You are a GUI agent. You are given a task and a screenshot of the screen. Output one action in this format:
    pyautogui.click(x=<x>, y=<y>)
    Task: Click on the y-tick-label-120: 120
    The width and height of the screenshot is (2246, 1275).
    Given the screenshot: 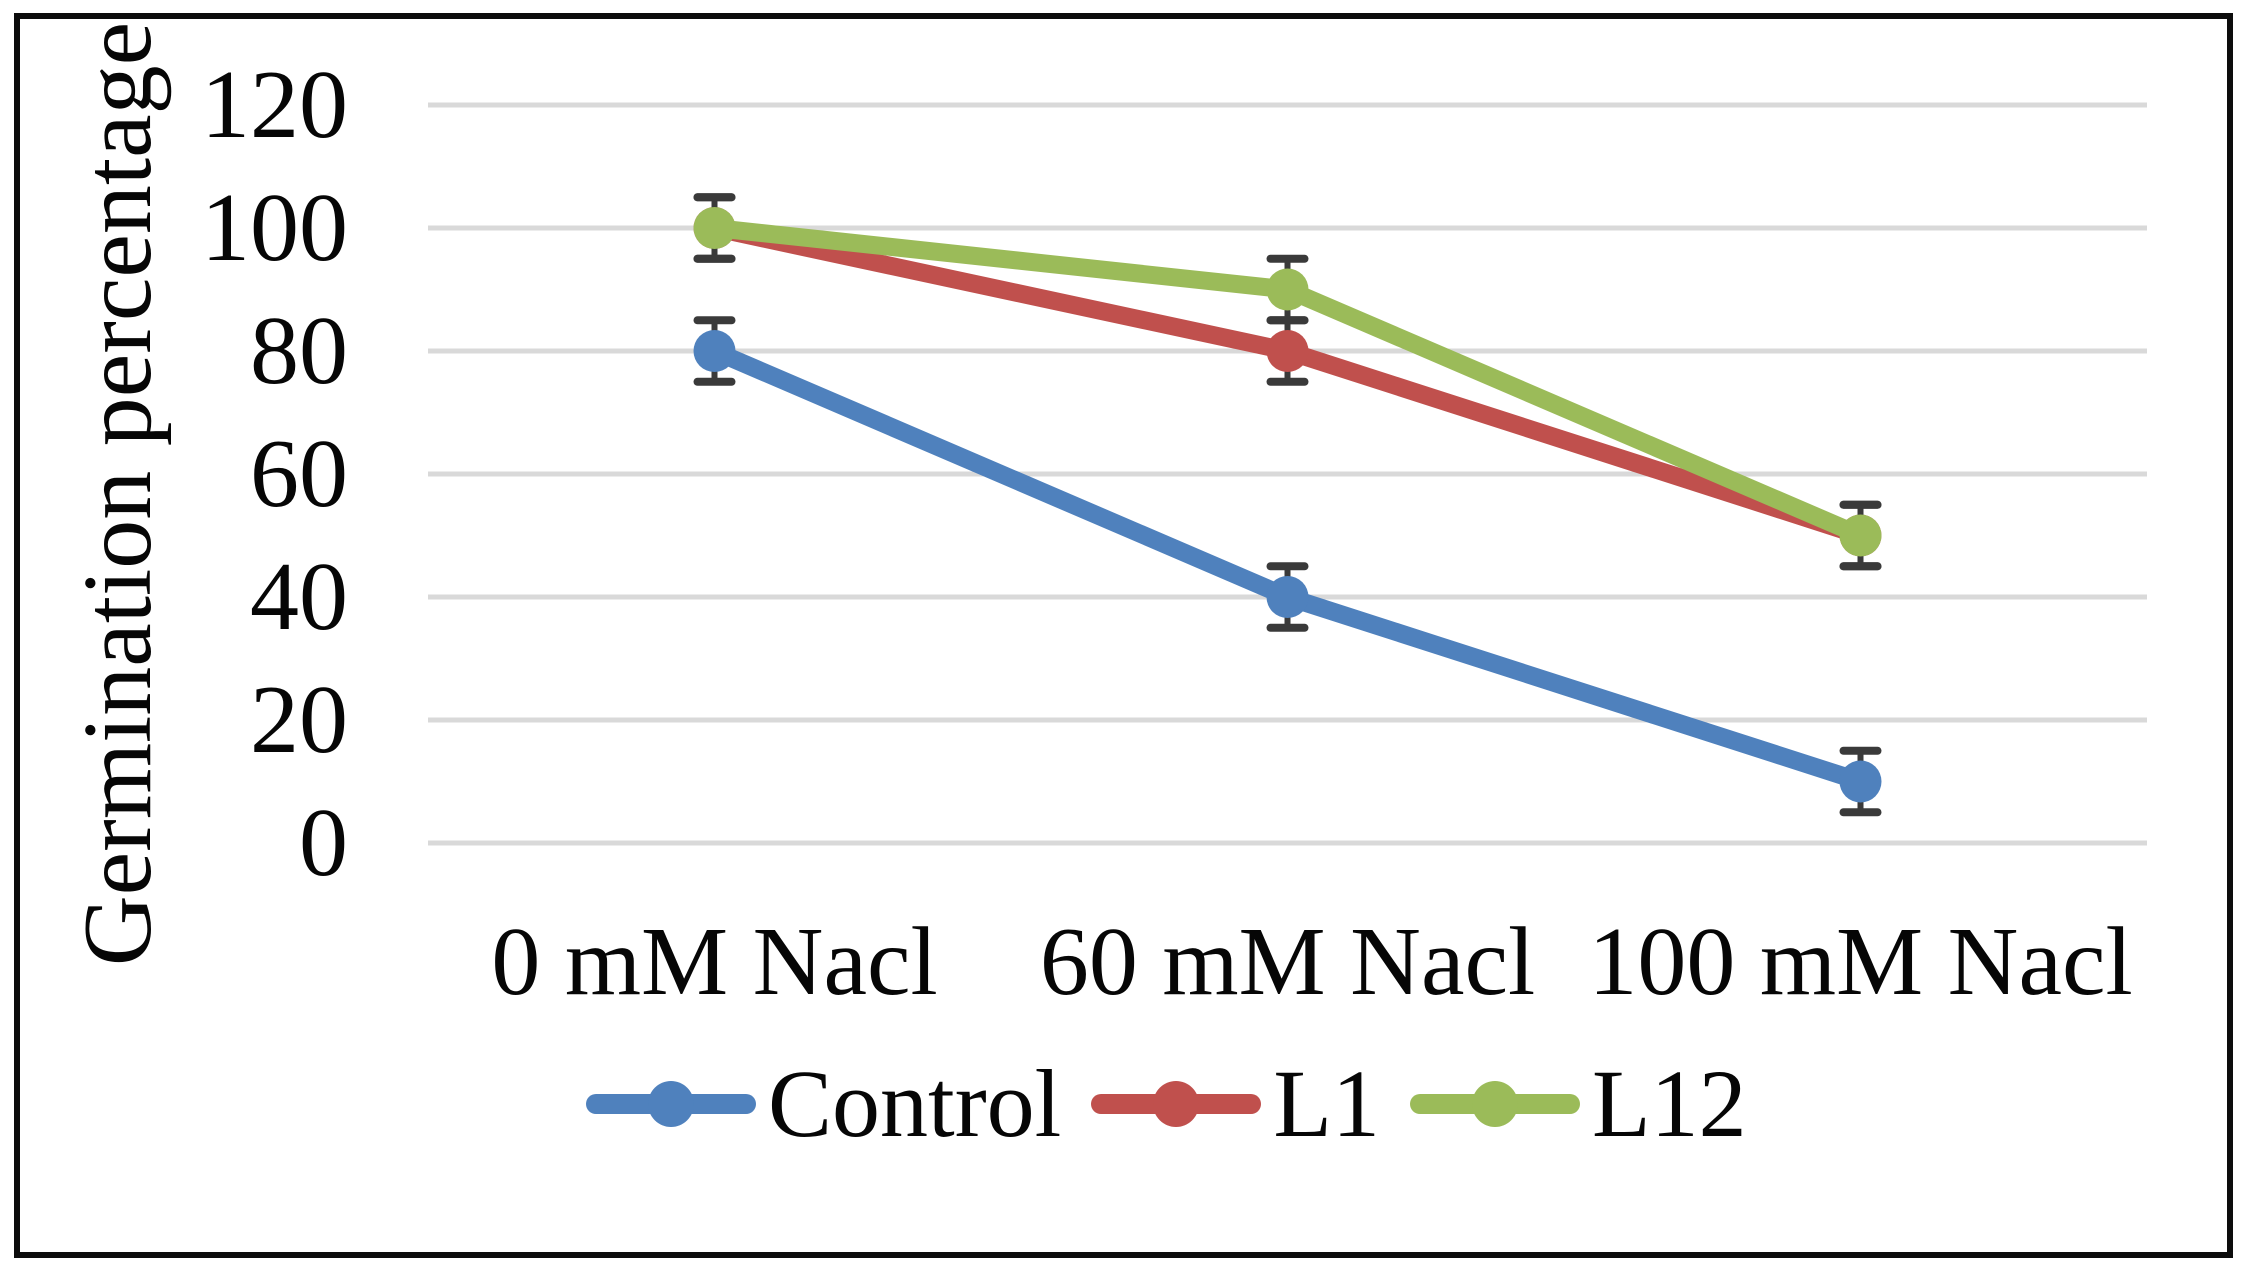 What is the action you would take?
    pyautogui.click(x=274, y=105)
    